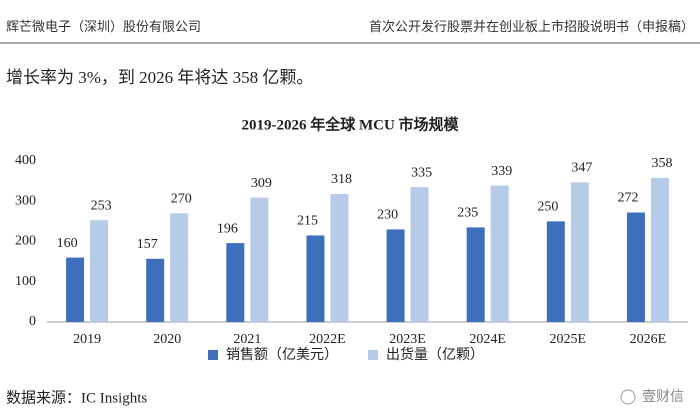  What do you see at coordinates (421, 172) in the screenshot?
I see `data-label: 335` at bounding box center [421, 172].